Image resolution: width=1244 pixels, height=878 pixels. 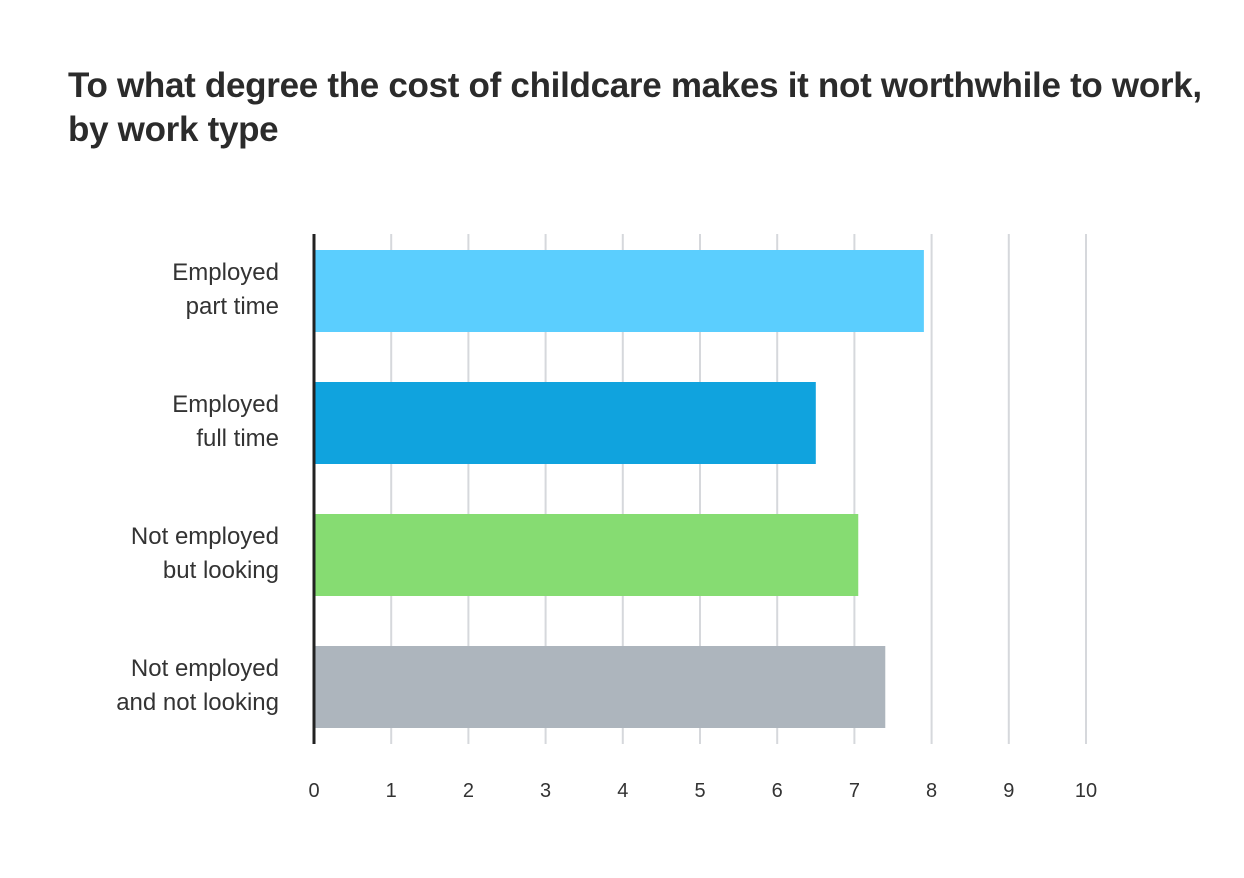 What do you see at coordinates (197, 702) in the screenshot?
I see `category-label: and not looking` at bounding box center [197, 702].